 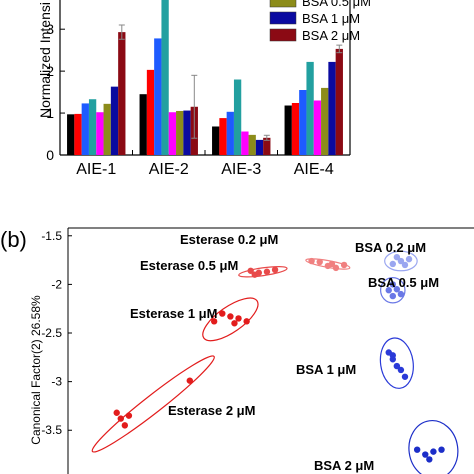 What do you see at coordinates (344, 465) in the screenshot?
I see `group-label: BSA 2 μM` at bounding box center [344, 465].